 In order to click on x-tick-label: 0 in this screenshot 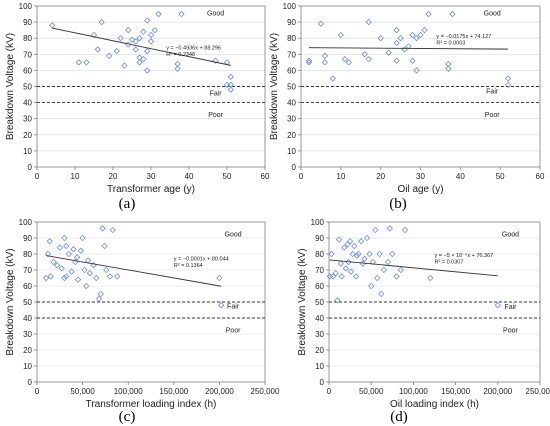, I will do `click(301, 176)`.